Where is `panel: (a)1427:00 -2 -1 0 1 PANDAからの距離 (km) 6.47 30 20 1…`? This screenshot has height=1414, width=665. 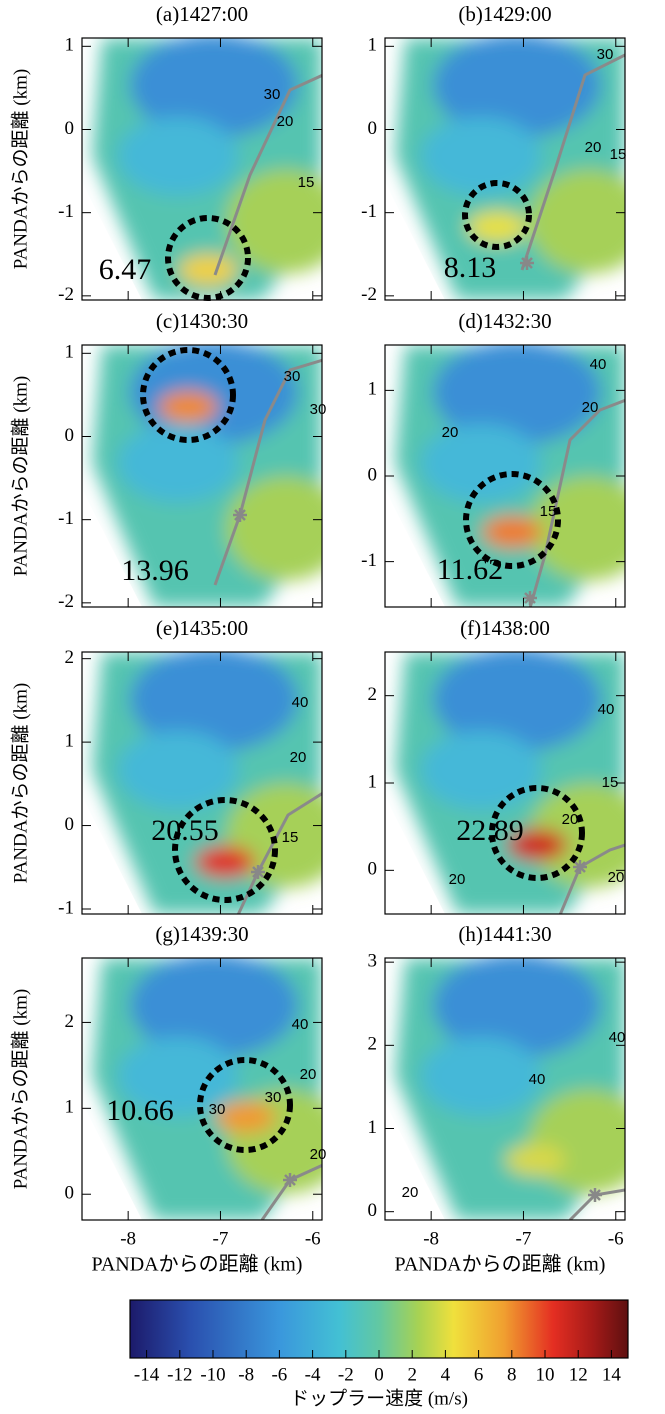 panel: (a)1427:00 -2 -1 0 1 PANDAからの距離 (km) 6.47 30 20 1… is located at coordinates (166, 153).